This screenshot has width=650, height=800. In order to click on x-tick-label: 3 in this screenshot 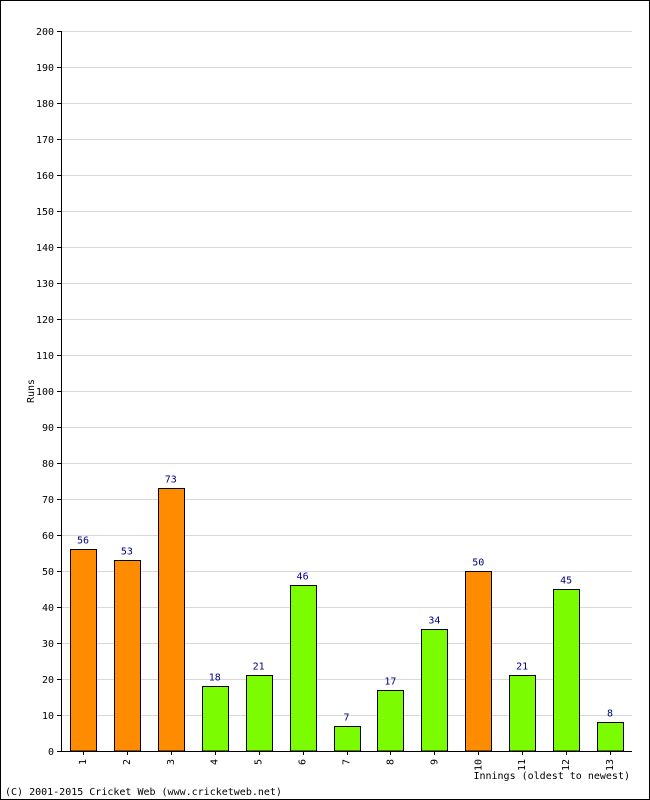, I will do `click(171, 762)`.